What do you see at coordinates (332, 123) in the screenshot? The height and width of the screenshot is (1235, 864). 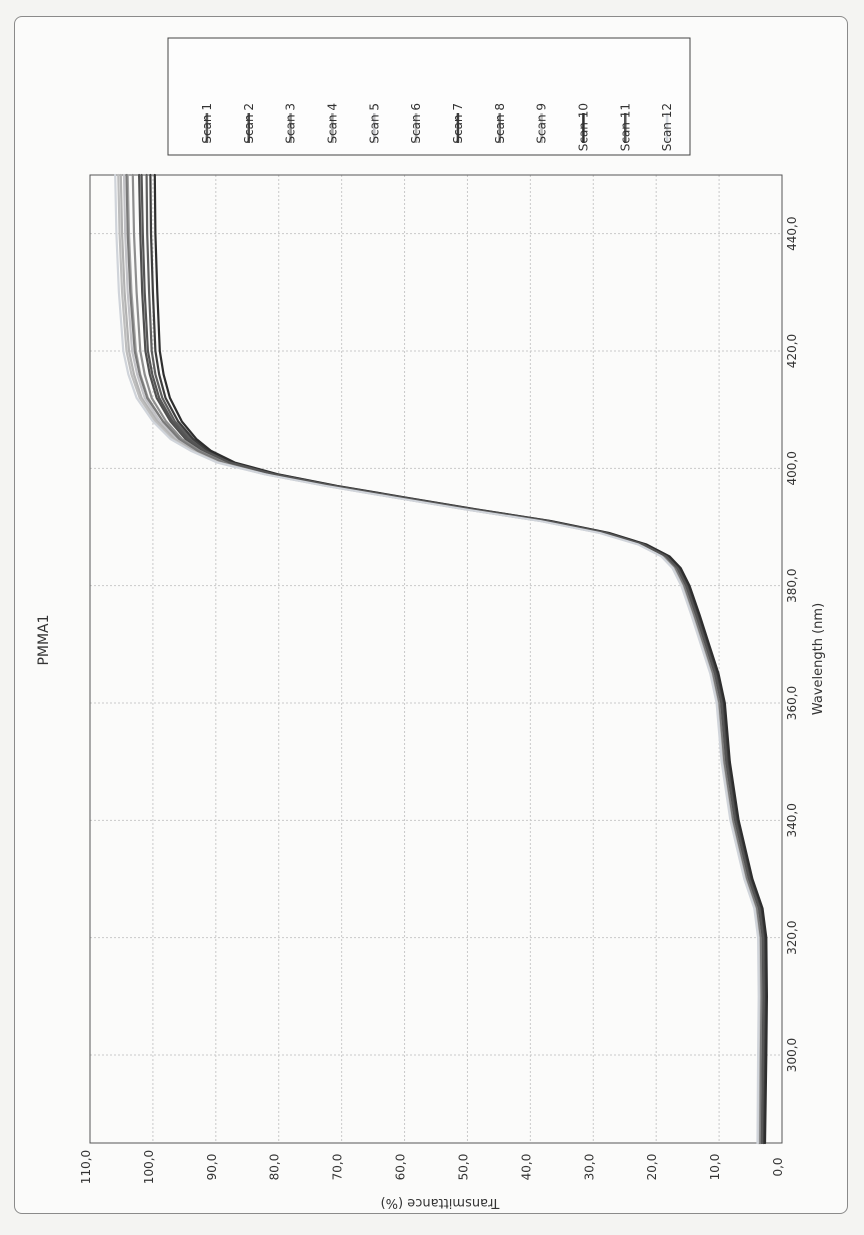 I see `legend-label: Scan 4` at bounding box center [332, 123].